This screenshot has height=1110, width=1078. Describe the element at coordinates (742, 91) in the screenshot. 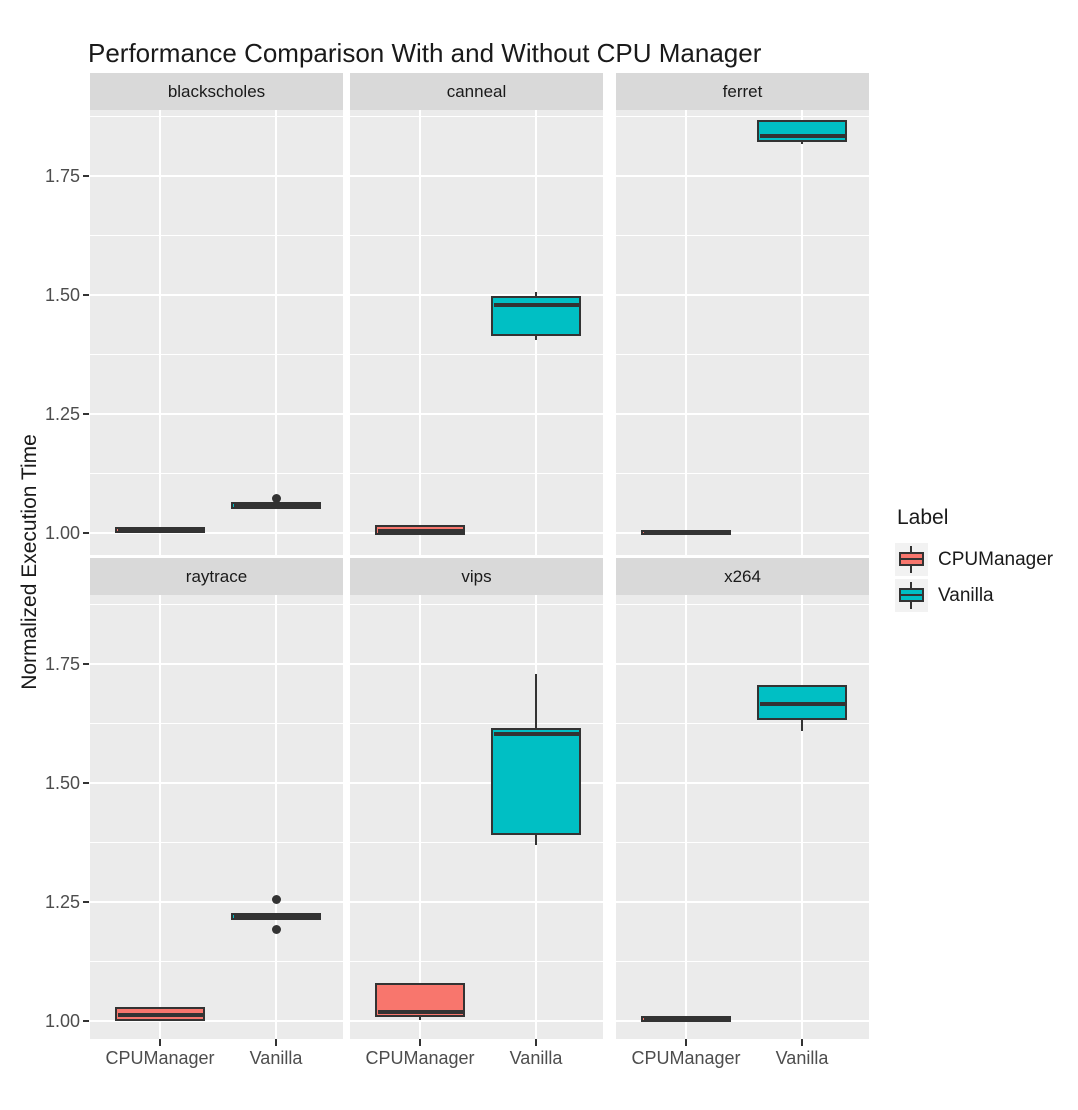

I see `facet-strip-ferret: ferret` at that location.